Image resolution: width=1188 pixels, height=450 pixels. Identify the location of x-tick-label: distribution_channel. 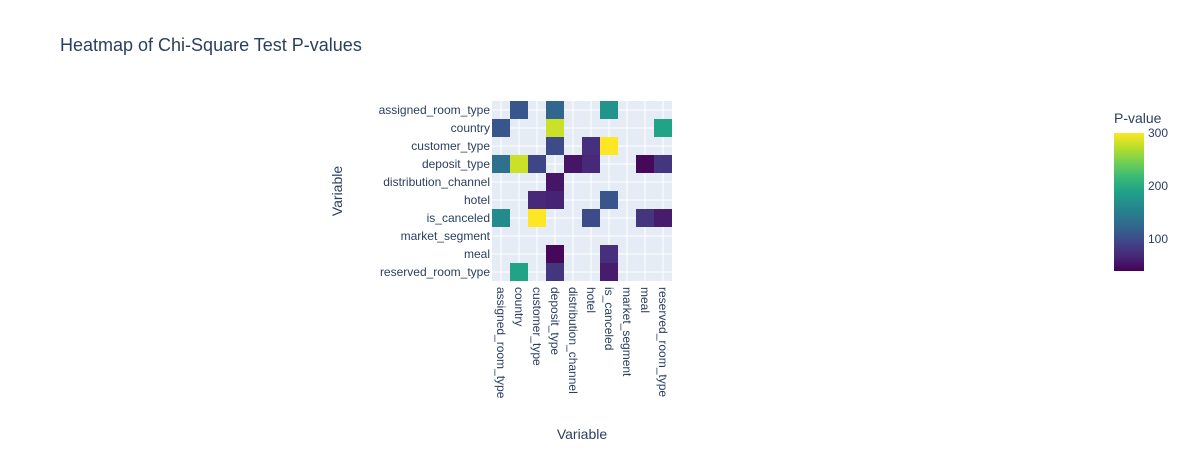
(573, 340).